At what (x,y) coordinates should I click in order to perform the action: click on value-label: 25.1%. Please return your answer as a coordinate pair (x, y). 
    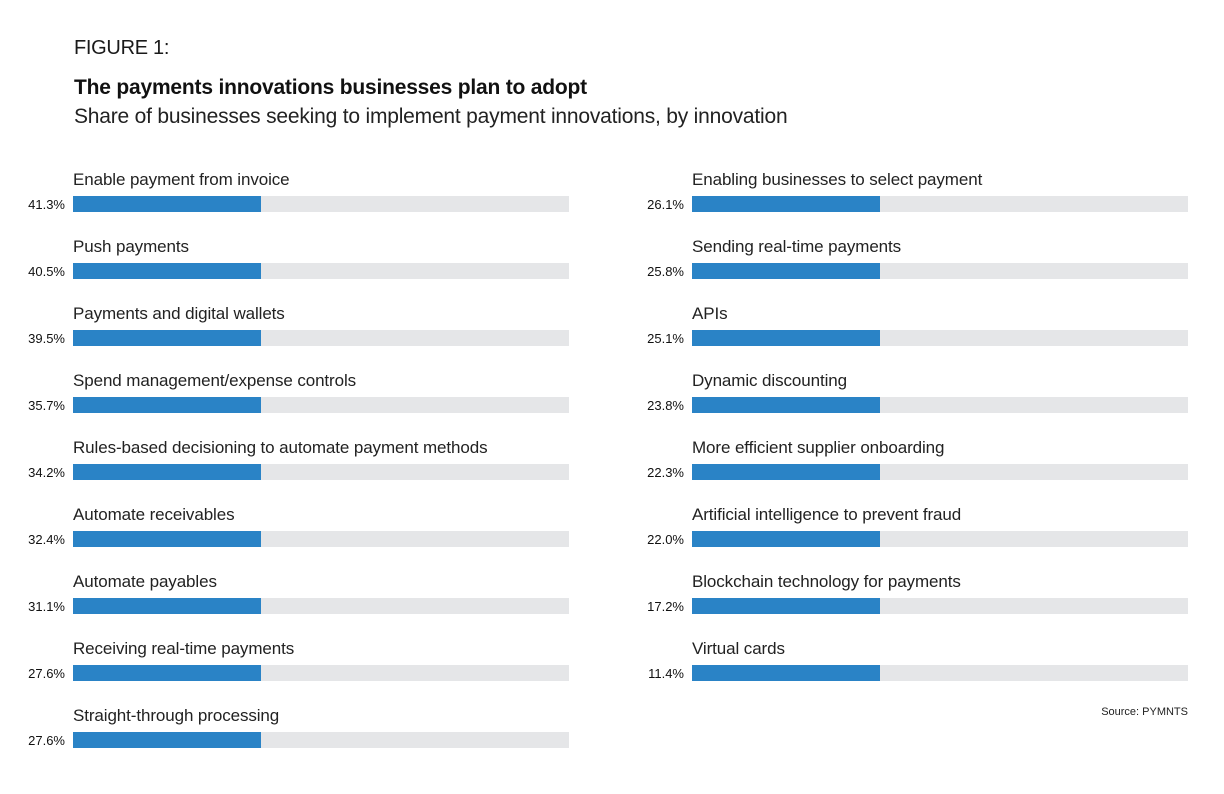
    Looking at the image, I should click on (665, 338).